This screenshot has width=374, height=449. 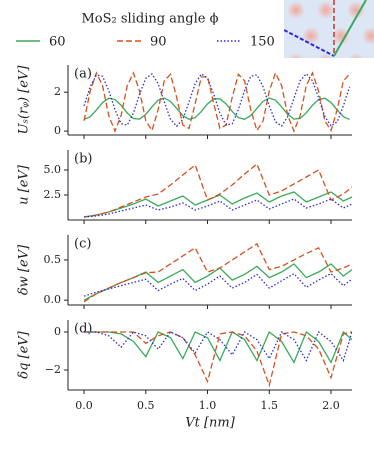 I want to click on x-tick-label: 2.0, so click(x=331, y=405).